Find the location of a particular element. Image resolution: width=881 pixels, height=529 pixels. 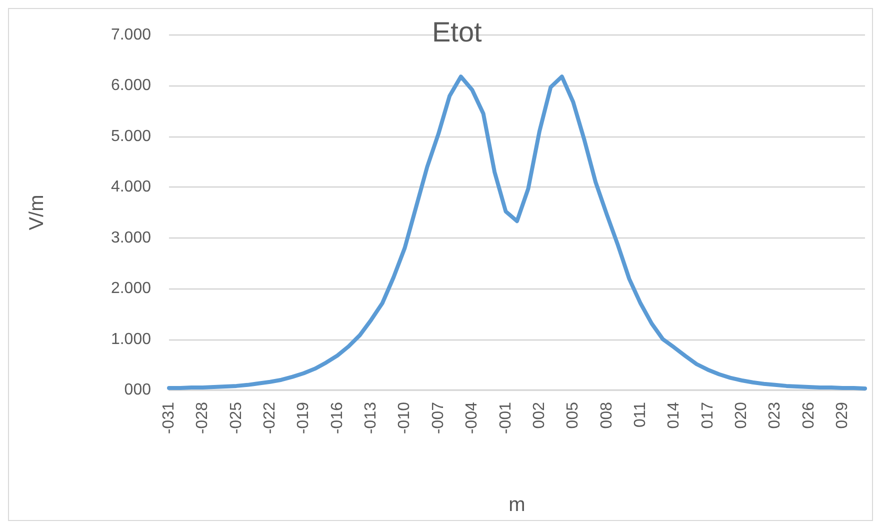

x-tick-label: 008 is located at coordinates (607, 415).